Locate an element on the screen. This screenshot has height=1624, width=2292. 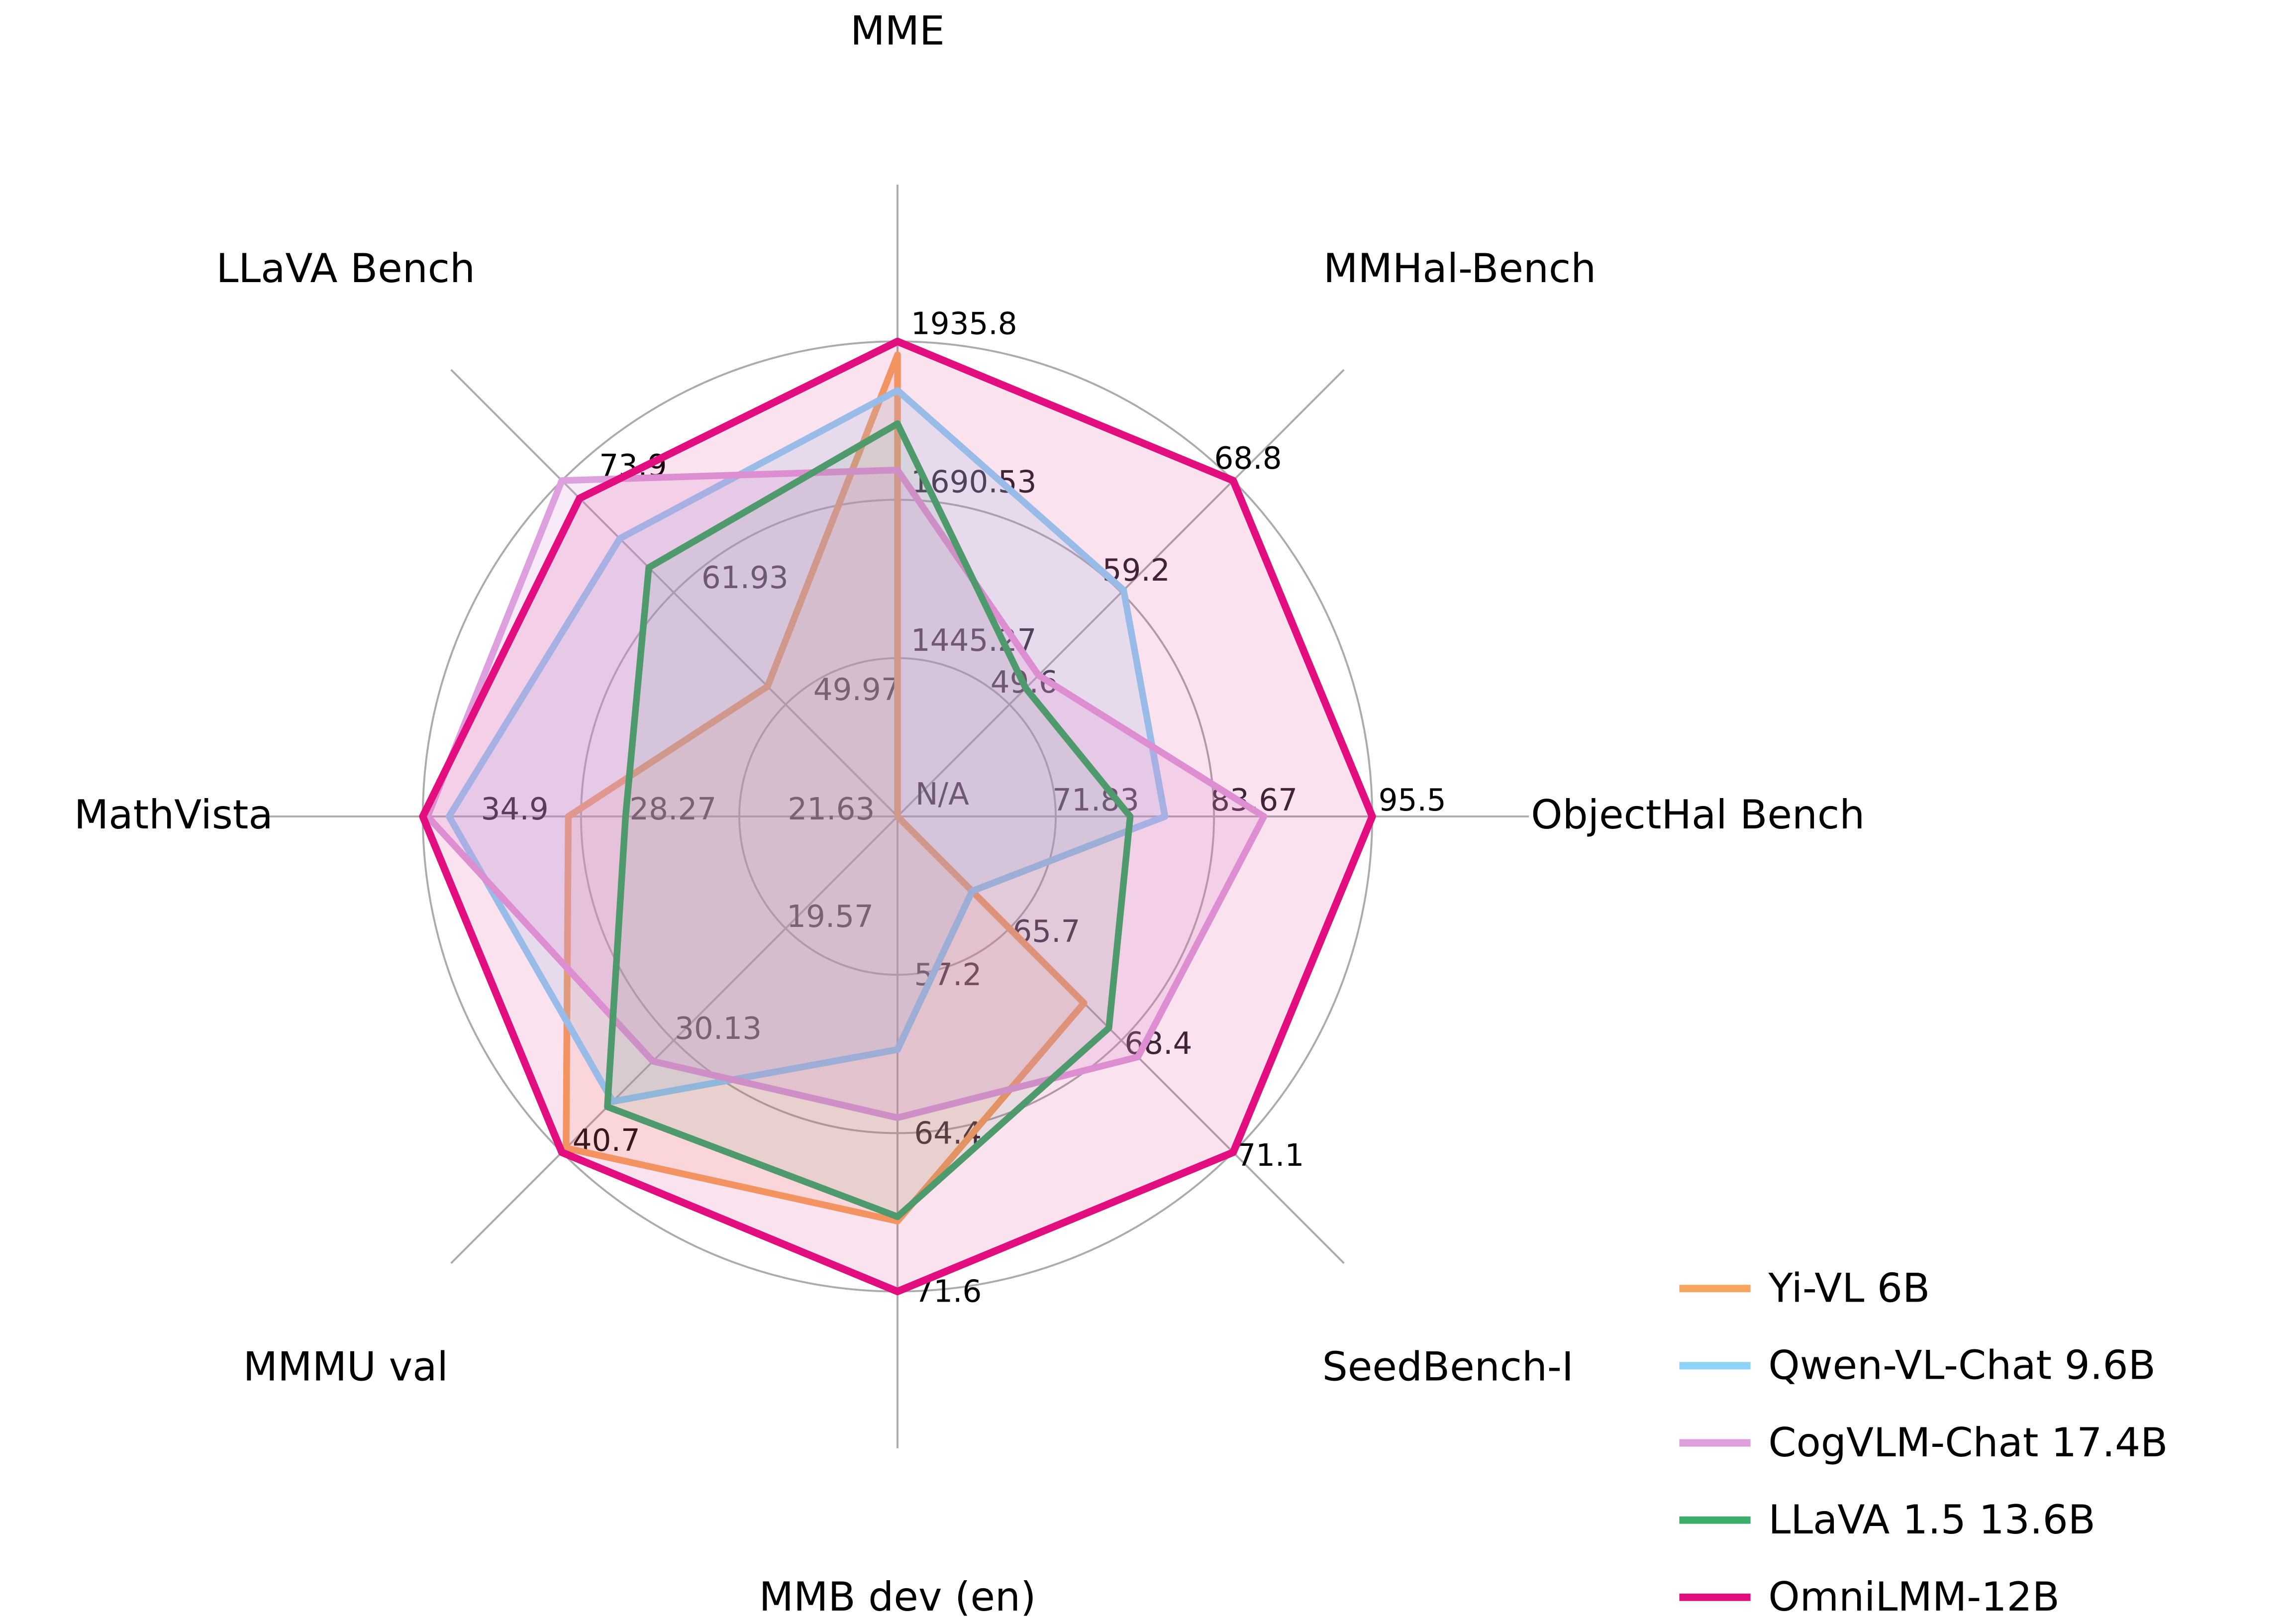
legend-item-label: Qwen-VL-Chat 9.6B is located at coordinates (1962, 1366).